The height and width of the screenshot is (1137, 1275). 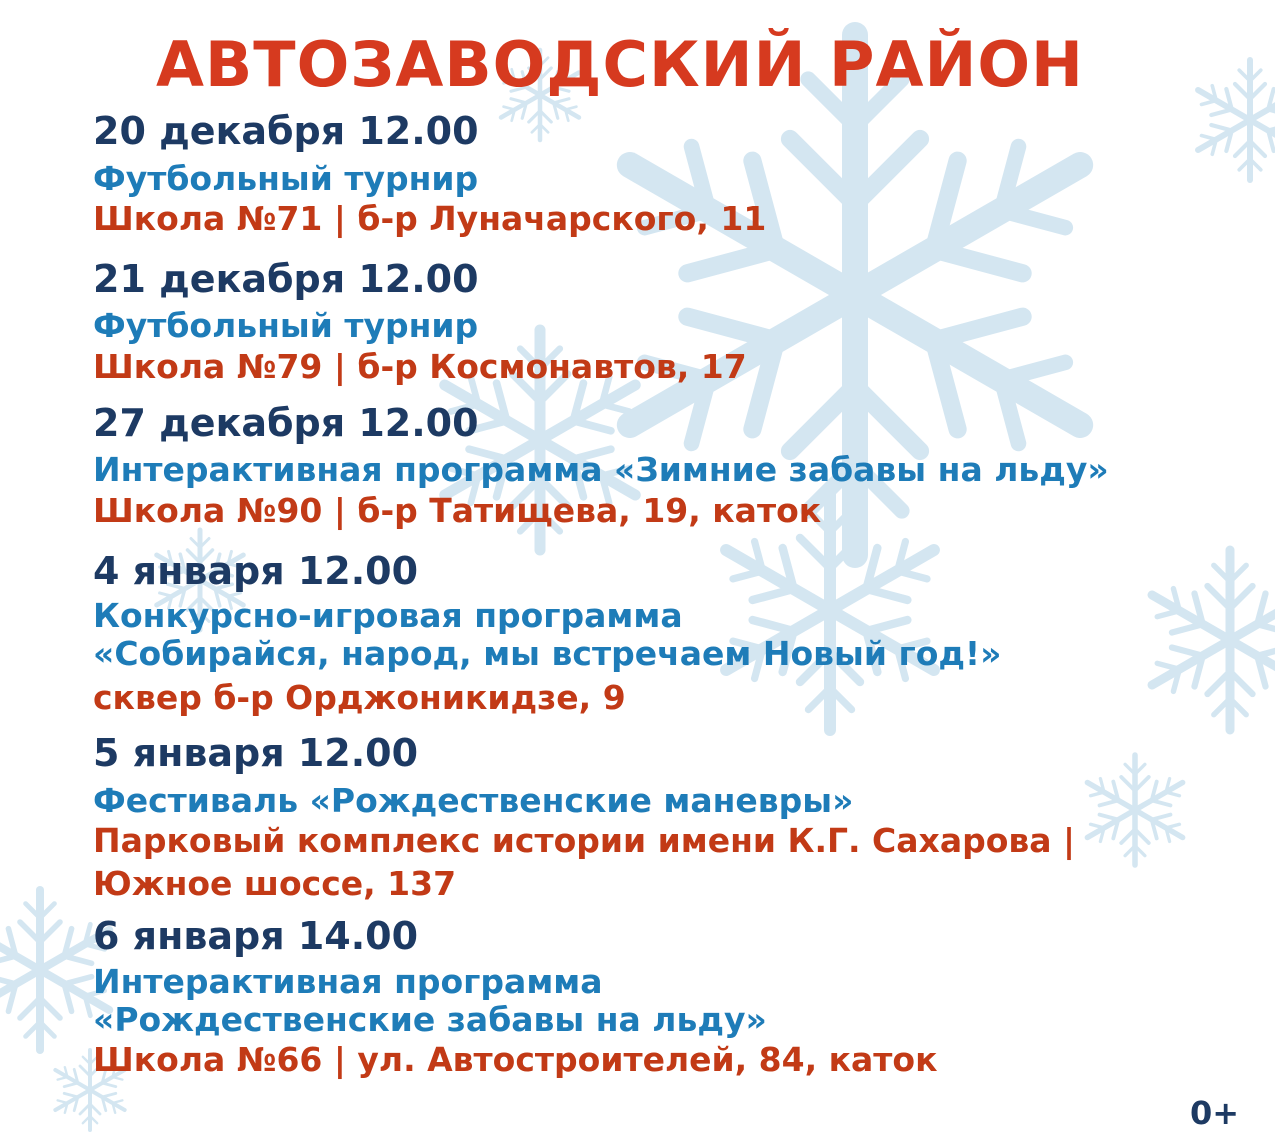 What do you see at coordinates (256, 936) in the screenshot?
I see `event-date: 6 января 14.00` at bounding box center [256, 936].